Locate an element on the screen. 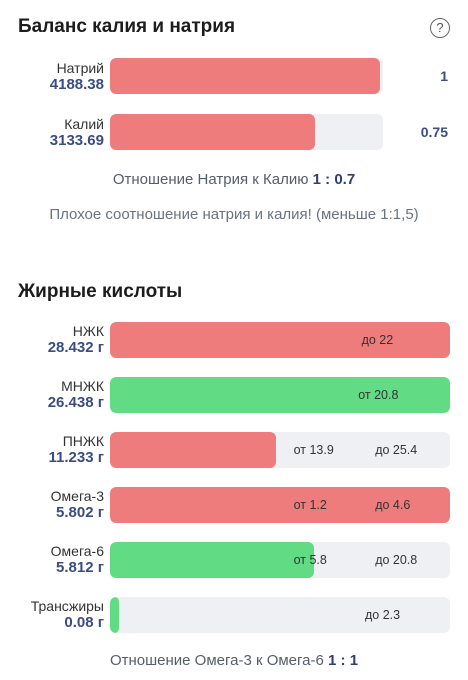  fat-bar: от 5.8 до 20.8 is located at coordinates (280, 560).